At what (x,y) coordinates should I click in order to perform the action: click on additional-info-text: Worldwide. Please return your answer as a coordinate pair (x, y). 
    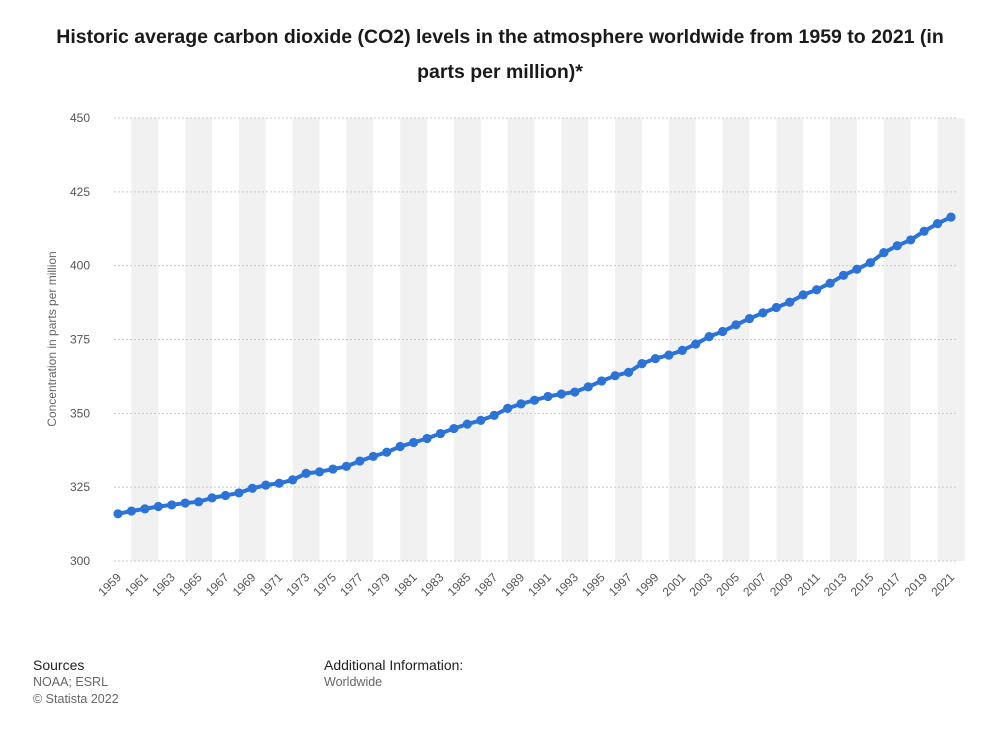
    Looking at the image, I should click on (353, 682).